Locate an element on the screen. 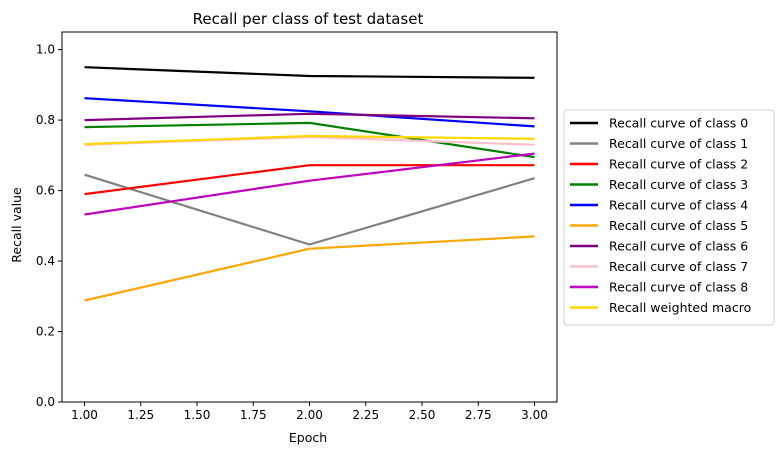  legend-label: Recall curve of class 3 is located at coordinates (678, 184).